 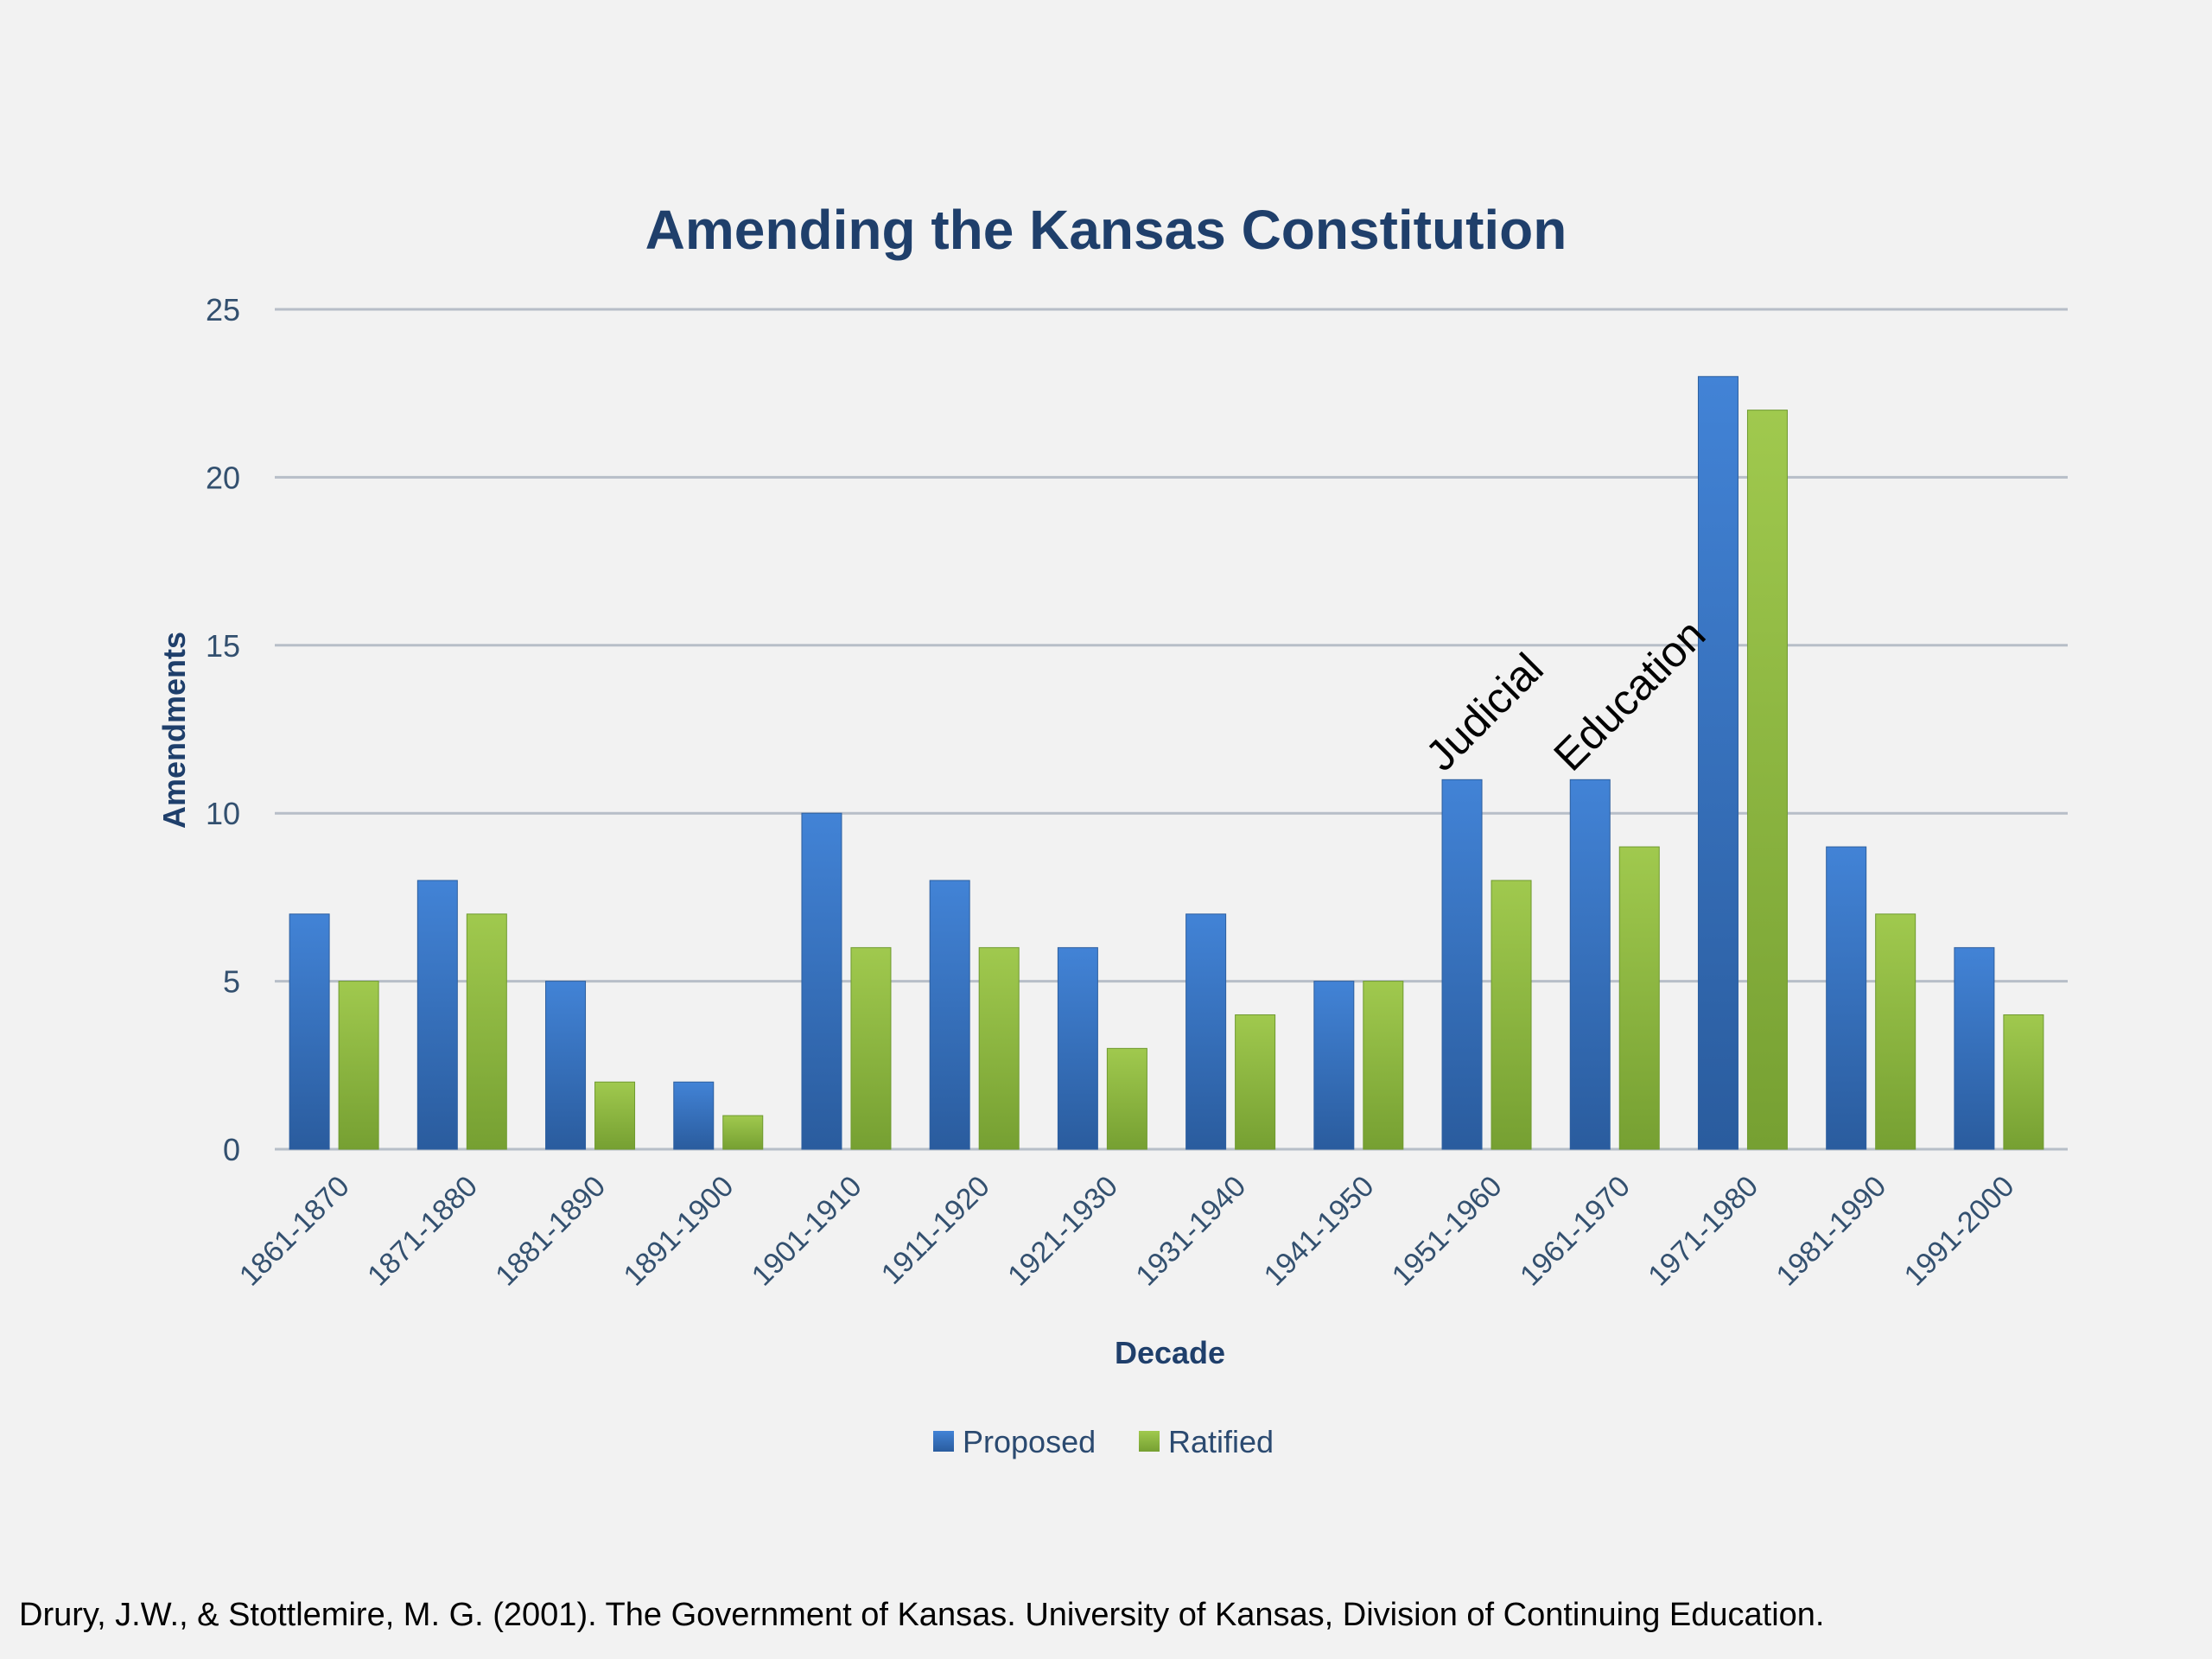 I want to click on y-tick-label: 25, so click(x=223, y=309).